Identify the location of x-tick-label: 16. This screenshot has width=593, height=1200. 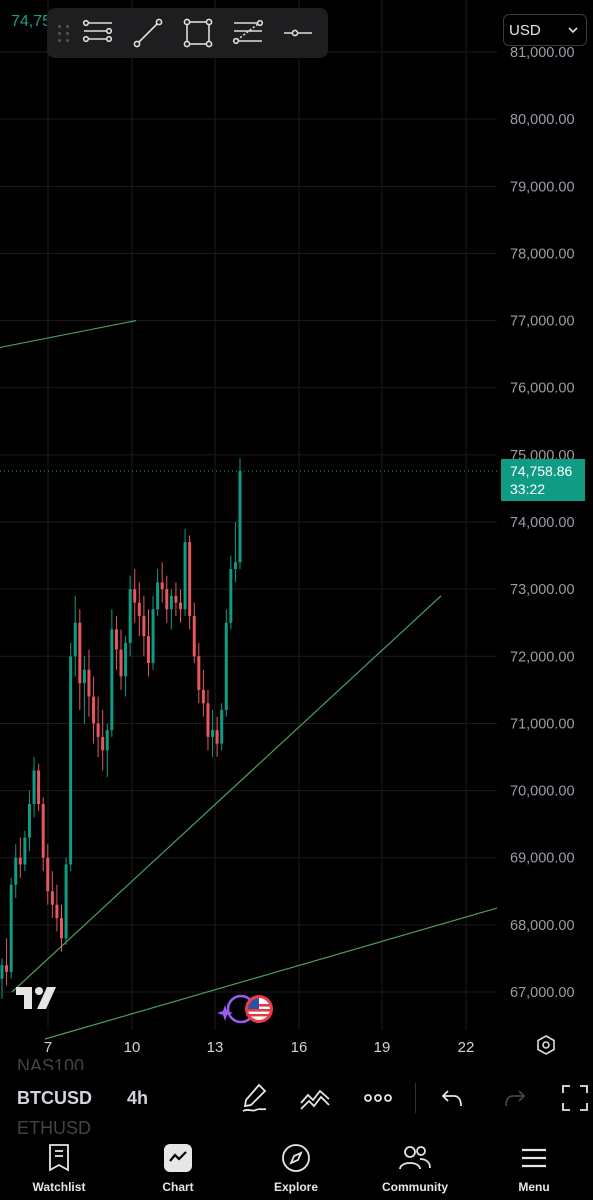
(299, 1047).